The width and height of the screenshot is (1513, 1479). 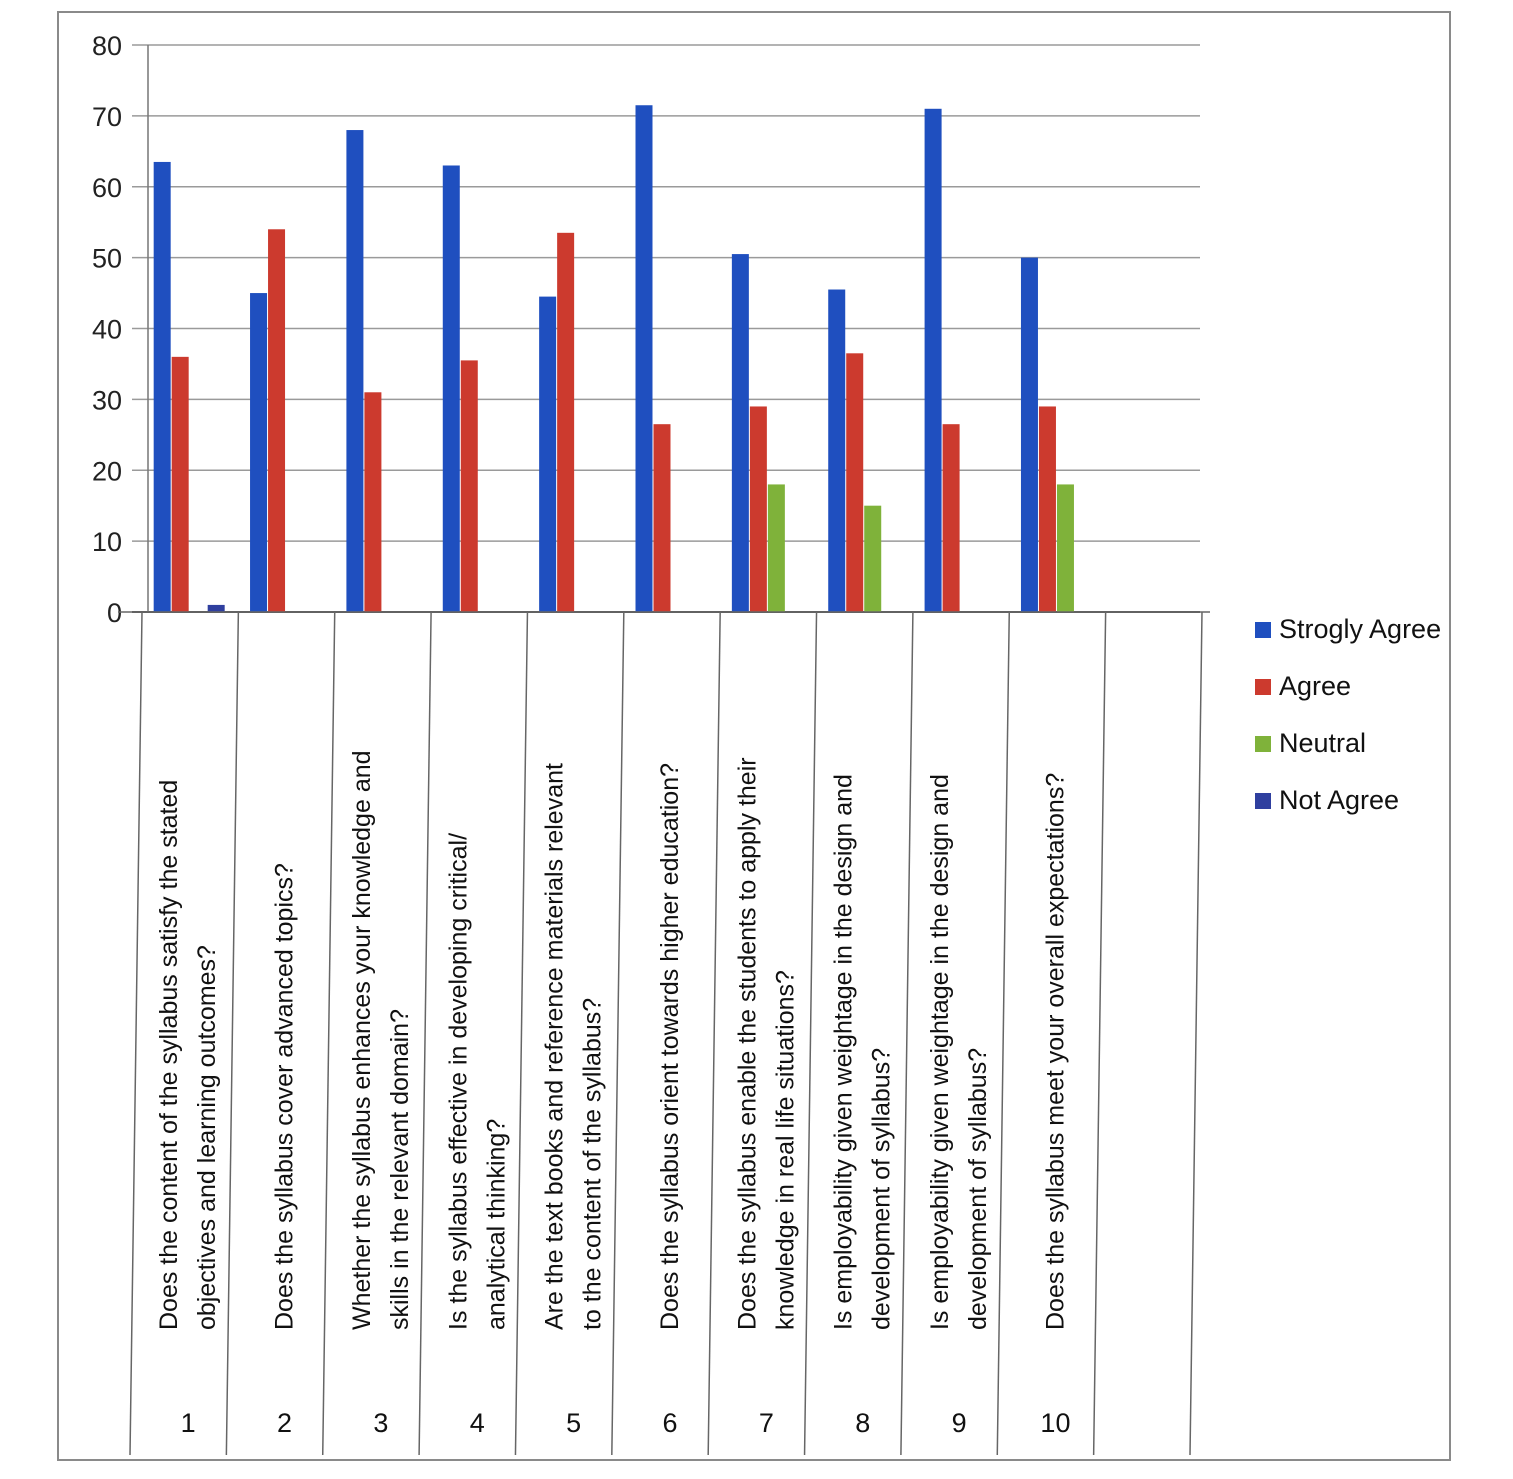 What do you see at coordinates (216, 608) in the screenshot?
I see `bar-not-agree` at bounding box center [216, 608].